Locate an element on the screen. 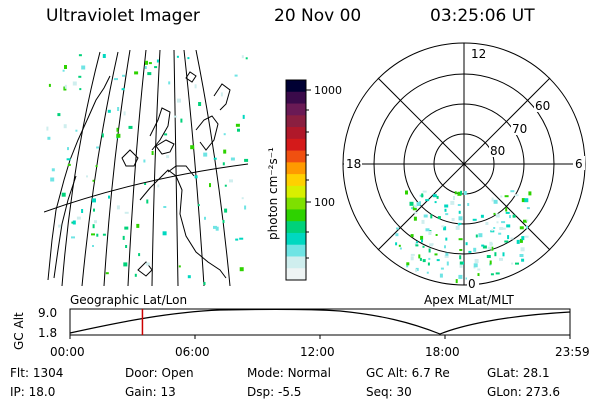 This screenshot has width=600, height=400. date-label: 20 Nov 00 is located at coordinates (318, 16).